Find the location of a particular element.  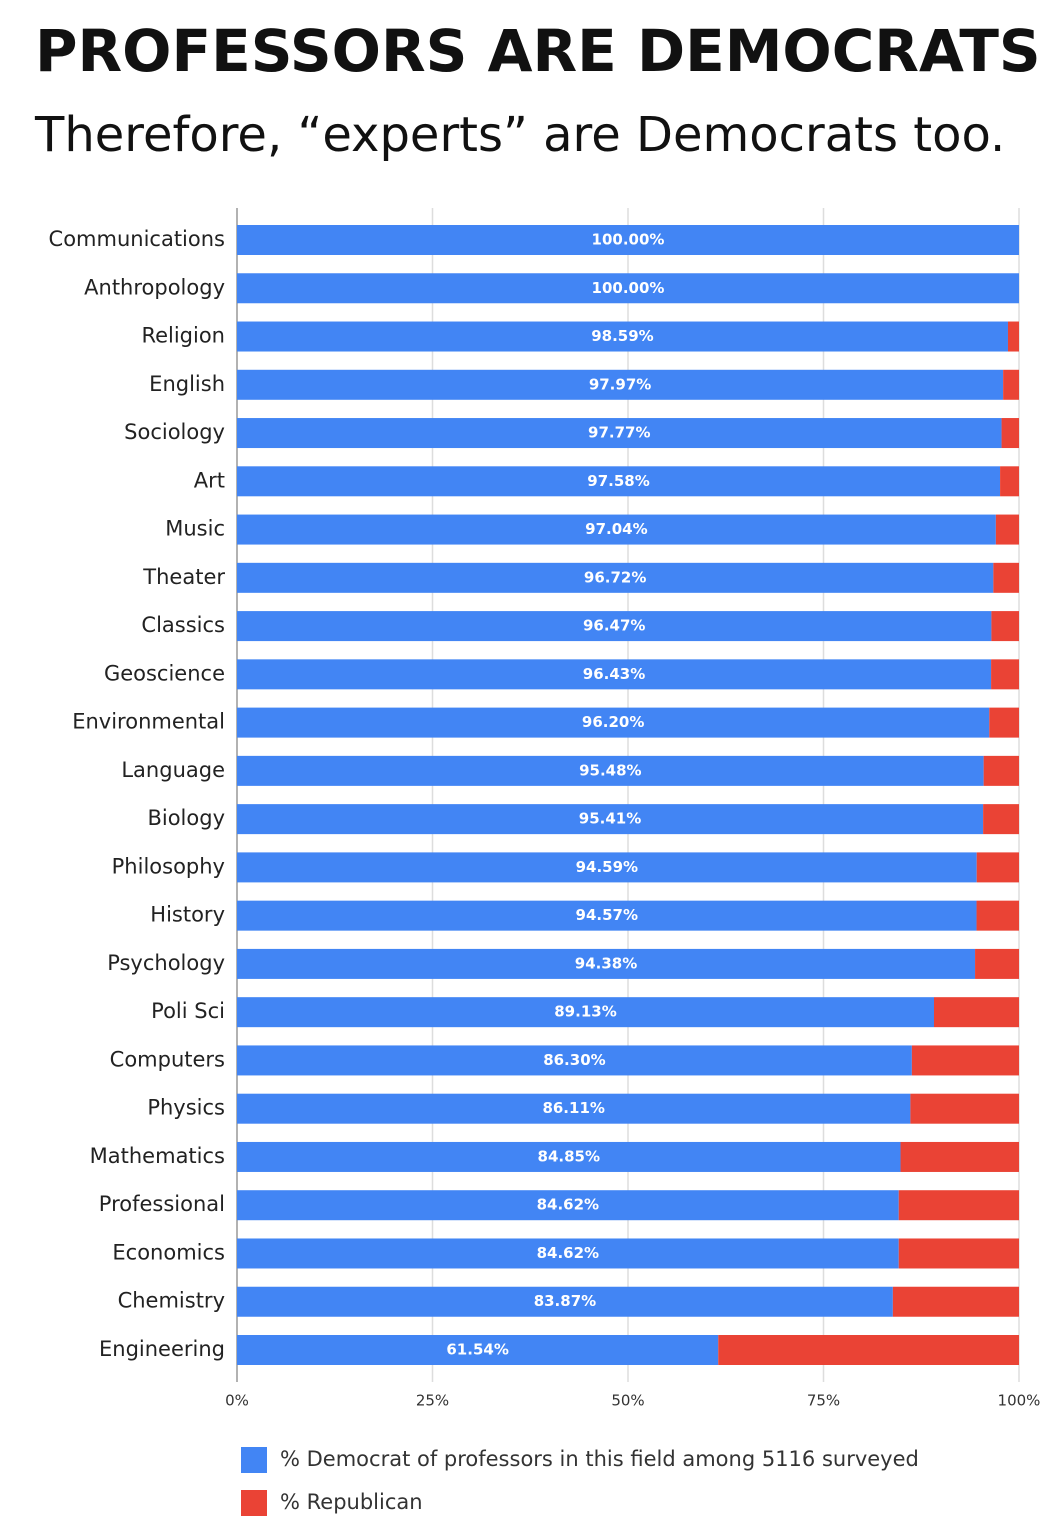

data-label: 97.97% is located at coordinates (620, 384).